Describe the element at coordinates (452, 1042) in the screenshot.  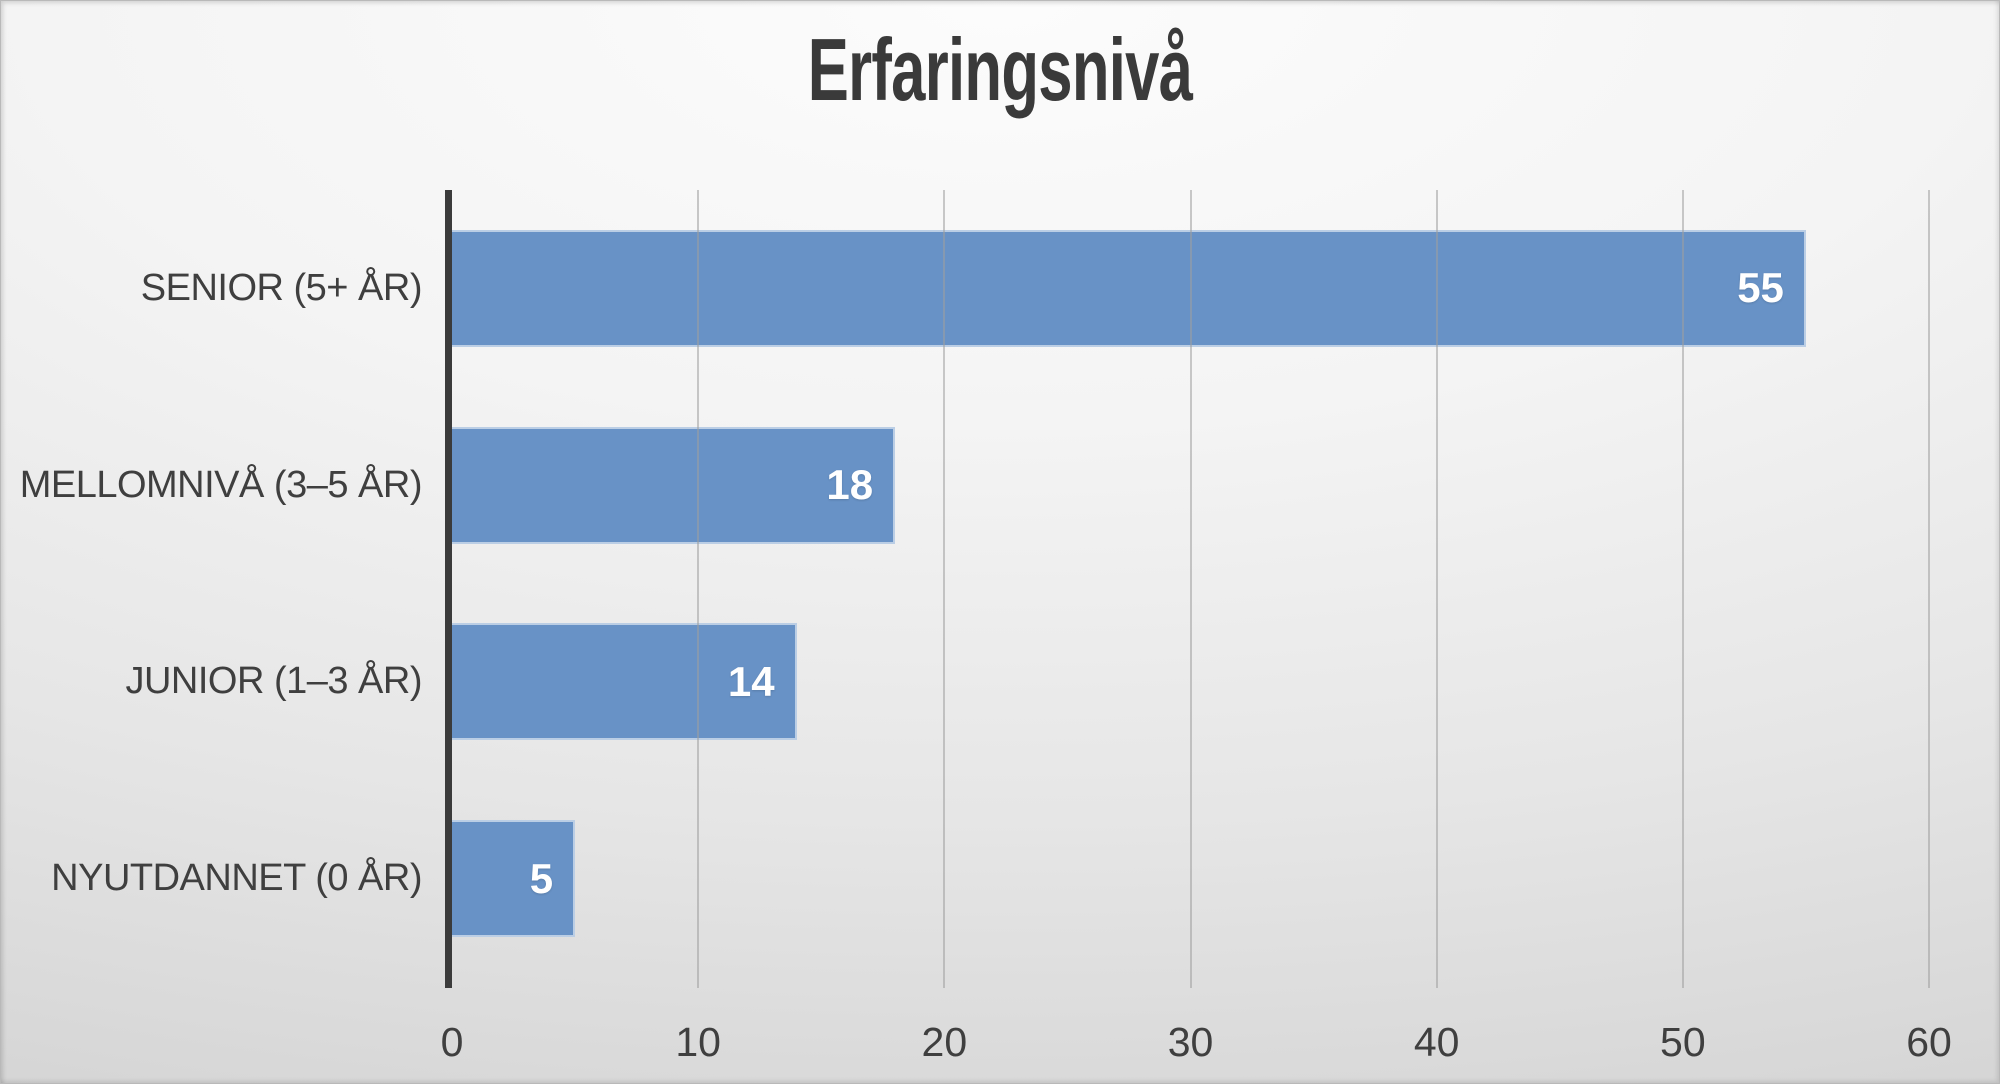
I see `x-tick-label-0: 0` at that location.